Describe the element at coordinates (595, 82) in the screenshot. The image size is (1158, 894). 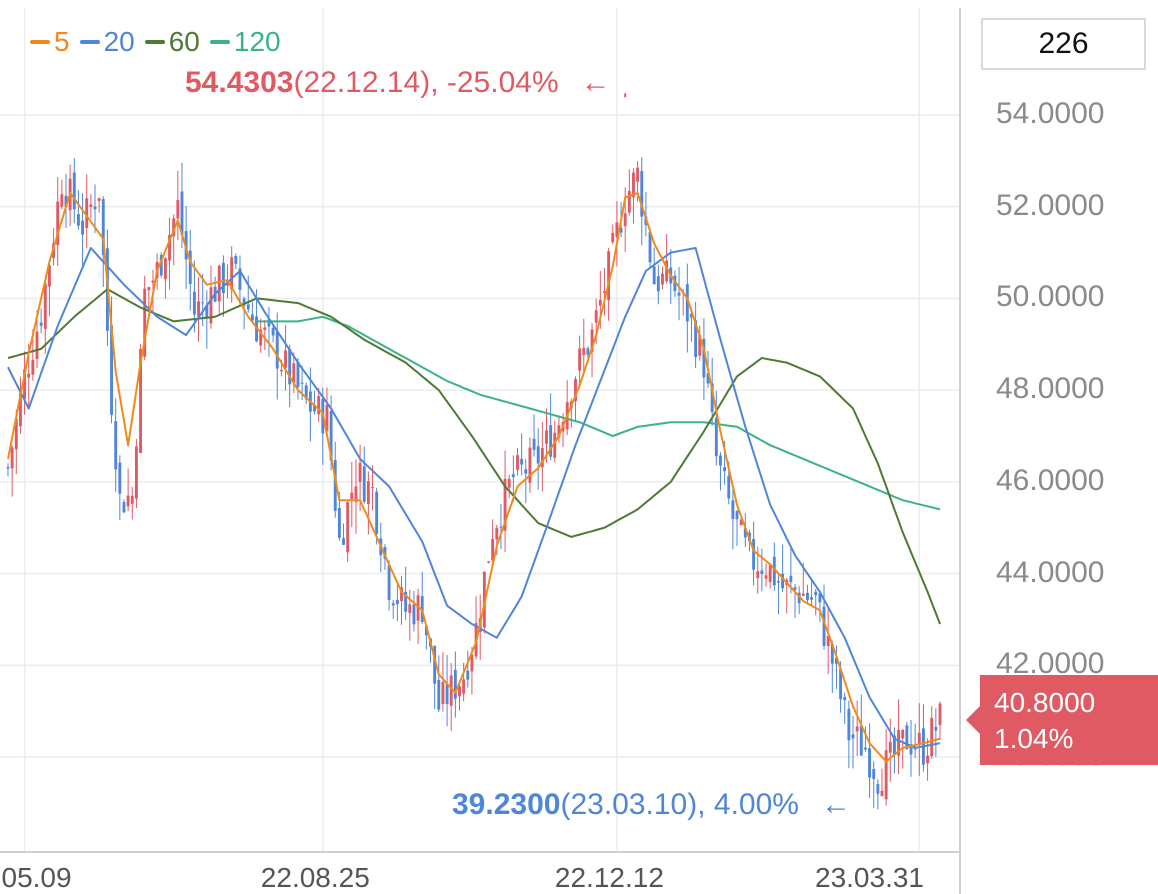
I see `high-arrow-icon: ←` at that location.